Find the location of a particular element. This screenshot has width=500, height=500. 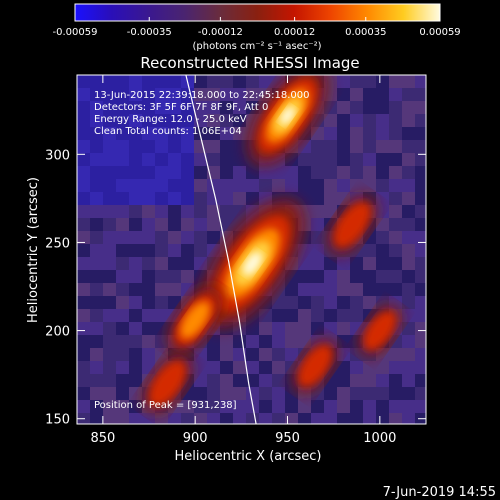

y-tick-label: 300 is located at coordinates (57, 155).